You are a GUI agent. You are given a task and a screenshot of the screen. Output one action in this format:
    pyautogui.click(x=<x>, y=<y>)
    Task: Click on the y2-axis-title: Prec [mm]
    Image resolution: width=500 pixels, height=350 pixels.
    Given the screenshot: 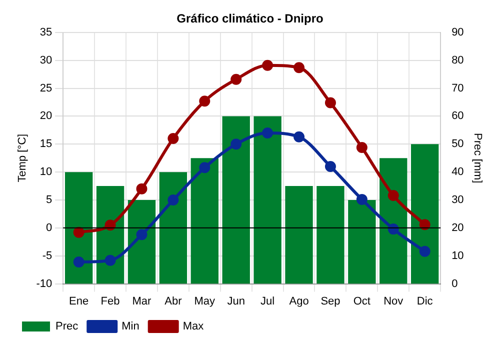 What is the action you would take?
    pyautogui.click(x=477, y=158)
    